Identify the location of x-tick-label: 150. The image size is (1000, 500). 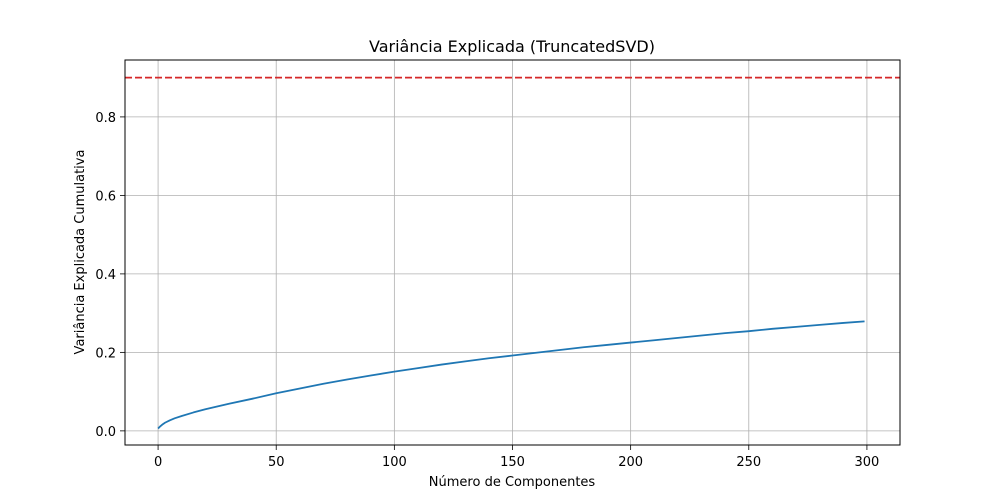
(512, 462).